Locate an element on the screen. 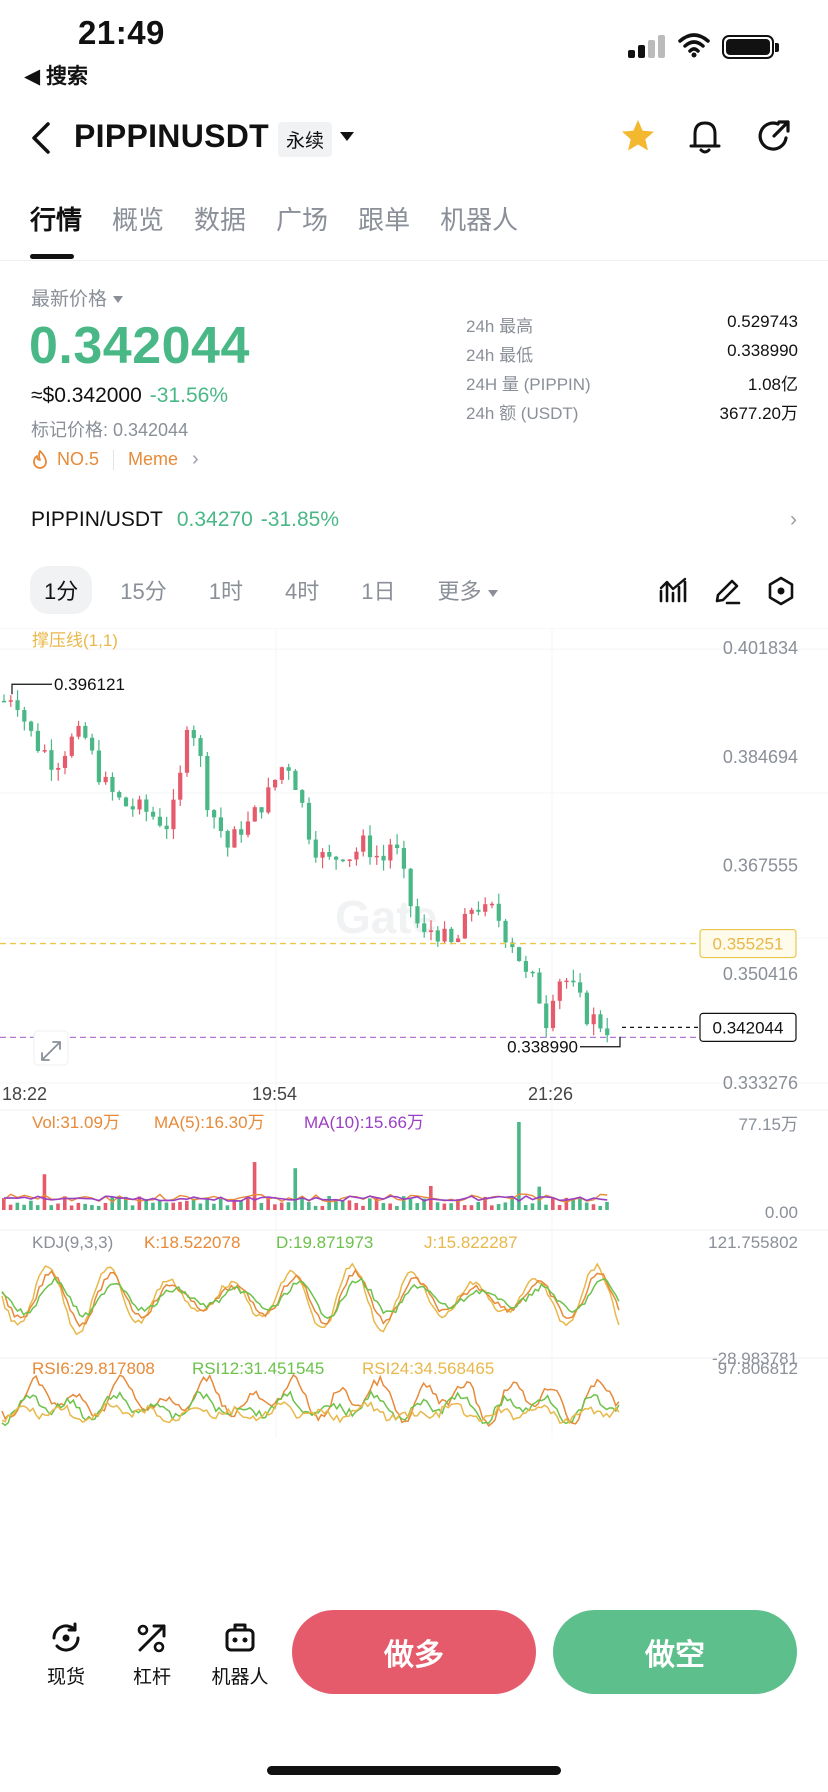 This screenshot has width=828, height=1792. wifi-icon is located at coordinates (694, 45).